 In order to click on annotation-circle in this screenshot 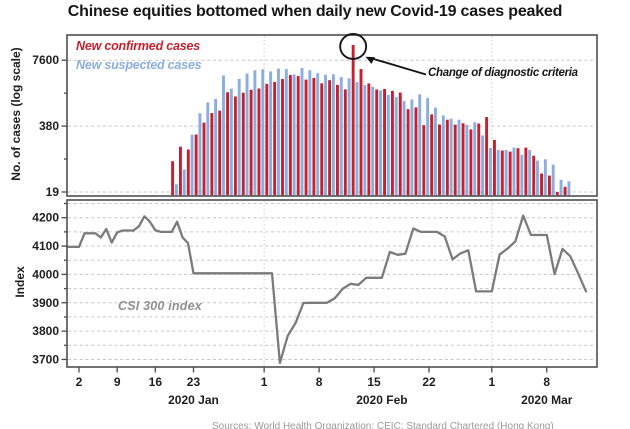, I will do `click(353, 46)`.